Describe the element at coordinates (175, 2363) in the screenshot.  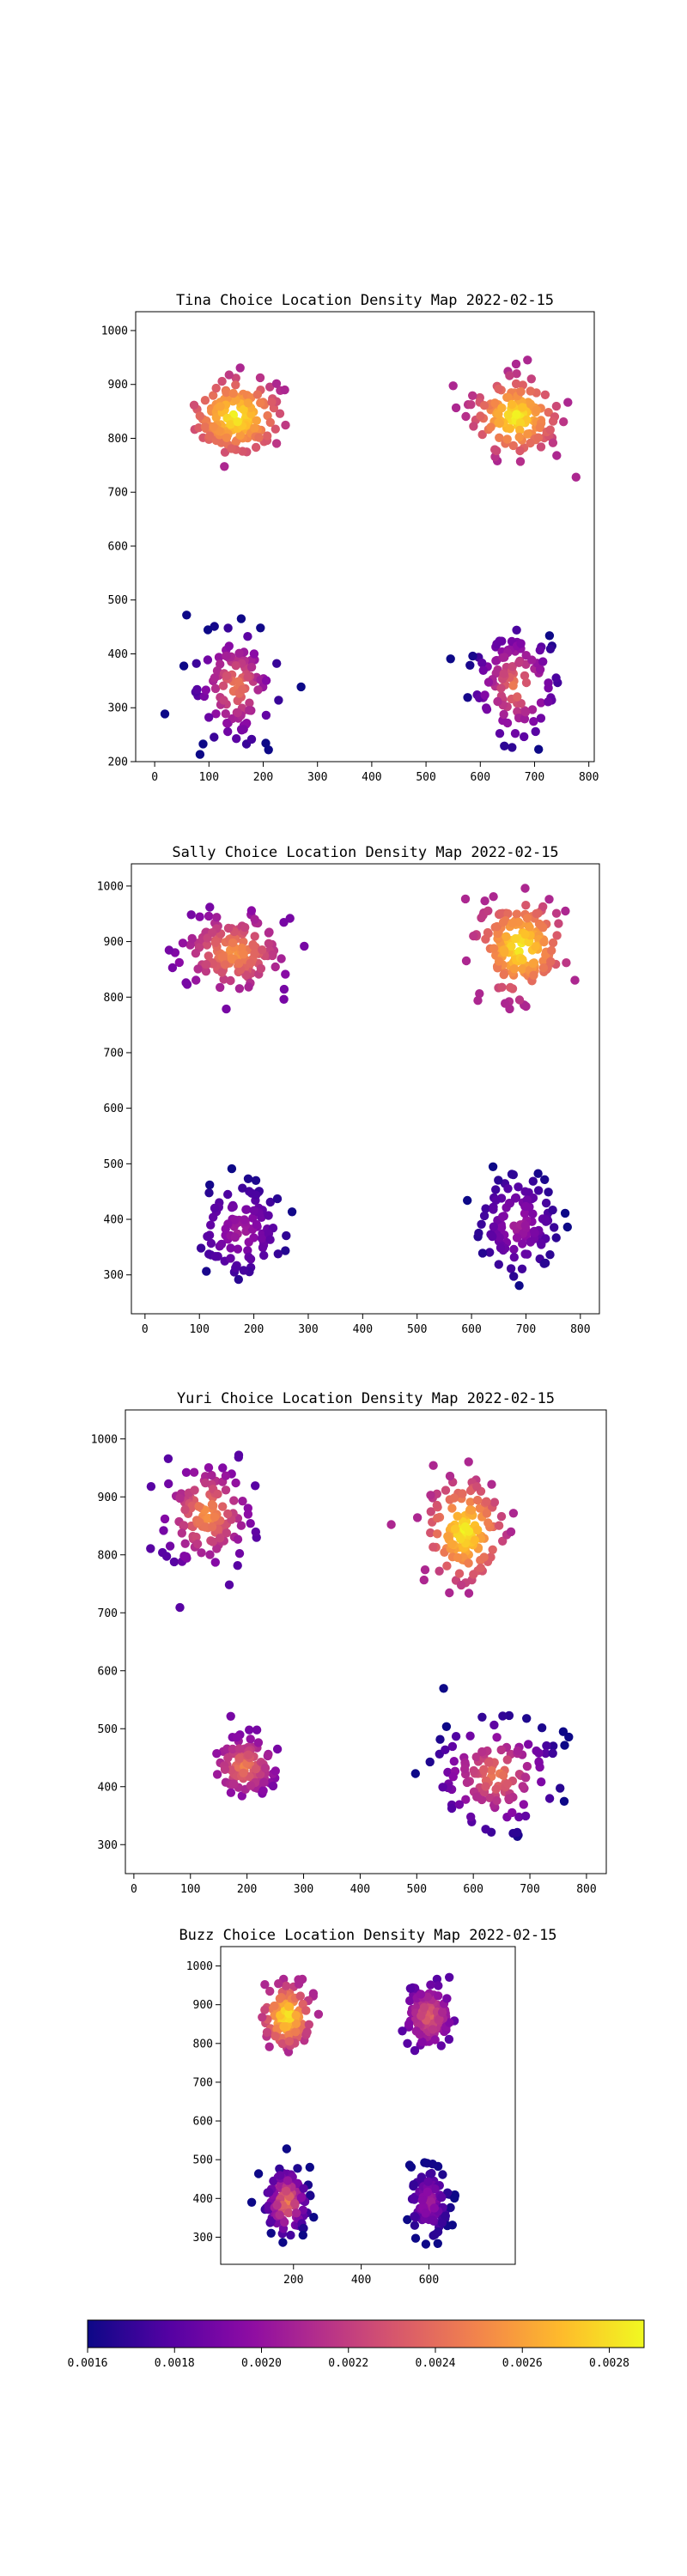
I see `colorbar-tick-label: 0.0018` at that location.